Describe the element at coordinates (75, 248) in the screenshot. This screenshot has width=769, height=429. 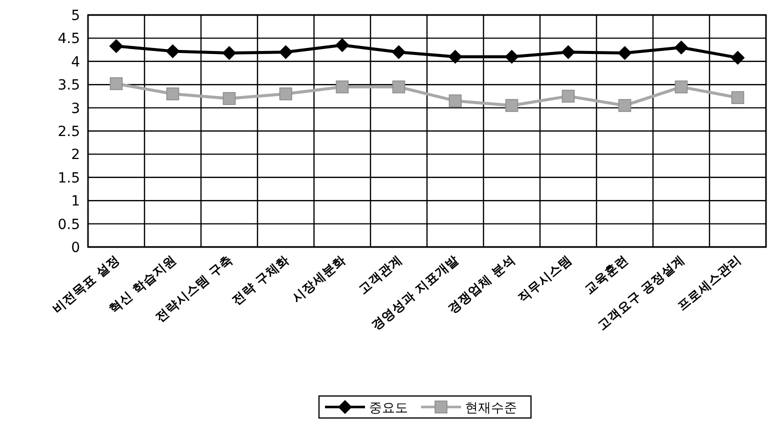
I see `y-tick-label: 0` at that location.